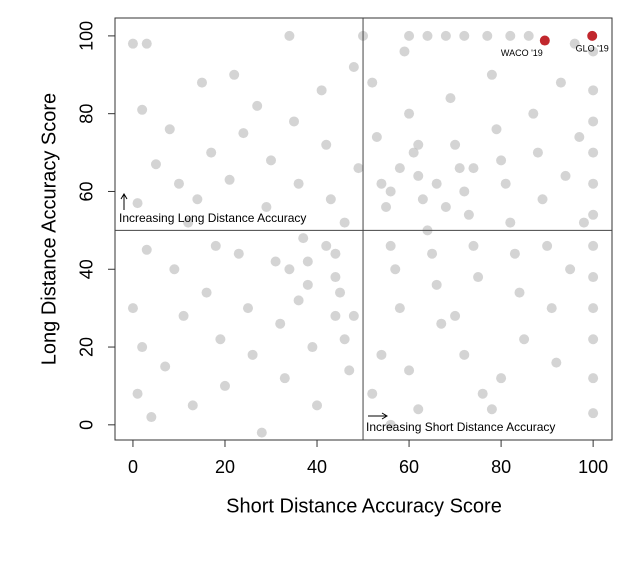 This screenshot has width=630, height=561. Describe the element at coordinates (460, 427) in the screenshot. I see `annotation: Increasing Short Distance Accuracy` at that location.